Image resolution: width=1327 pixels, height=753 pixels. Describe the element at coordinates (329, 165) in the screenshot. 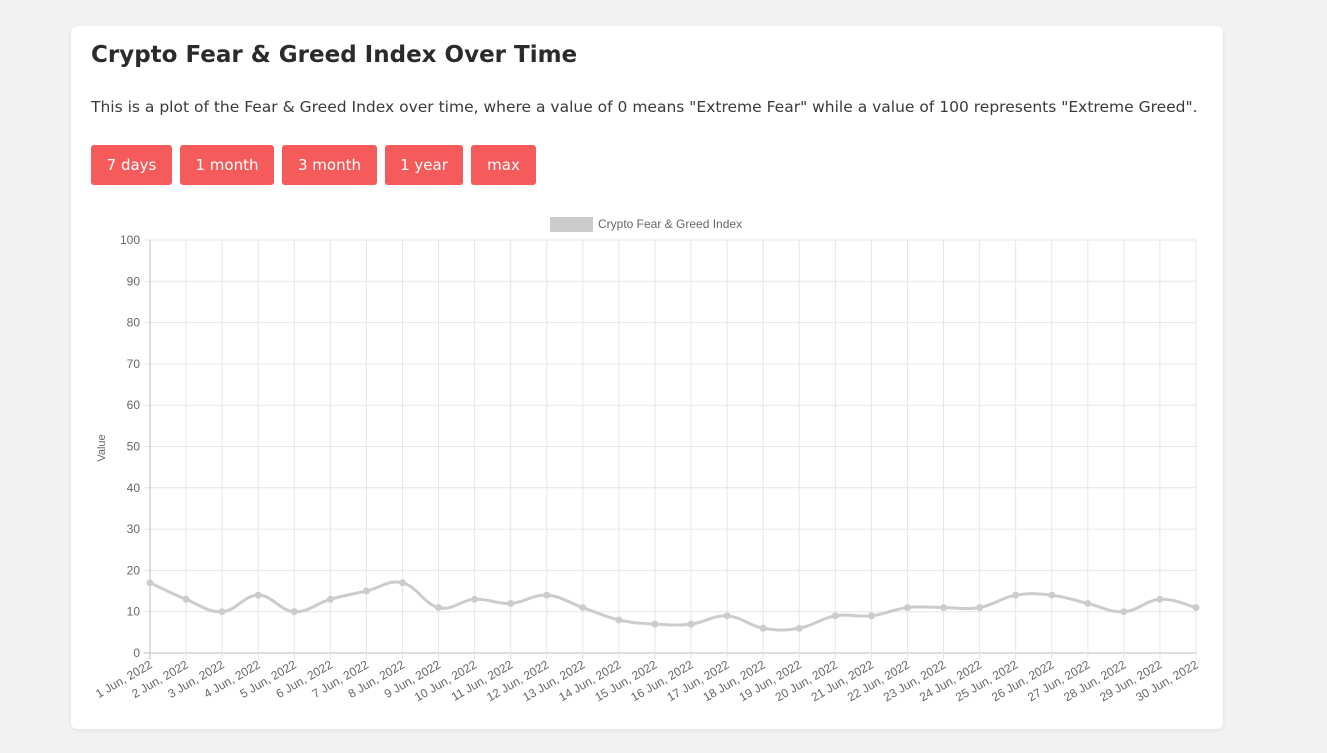

I see `range-3-month-button: 3 month` at that location.